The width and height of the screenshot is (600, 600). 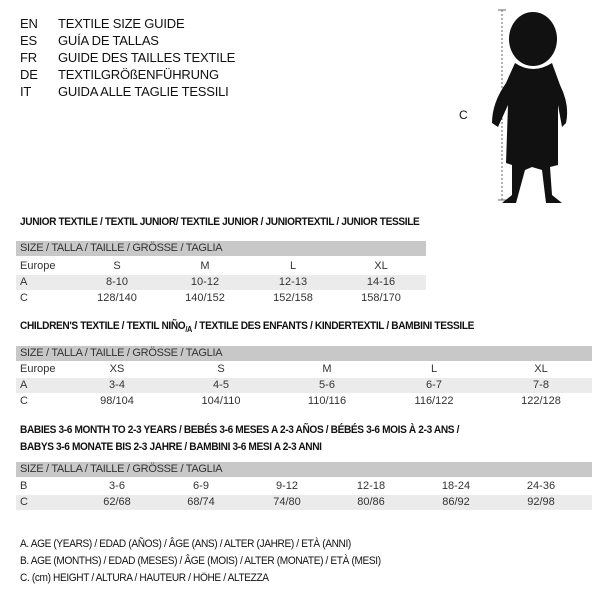 What do you see at coordinates (327, 401) in the screenshot?
I see `table-cell: 110/116` at bounding box center [327, 401].